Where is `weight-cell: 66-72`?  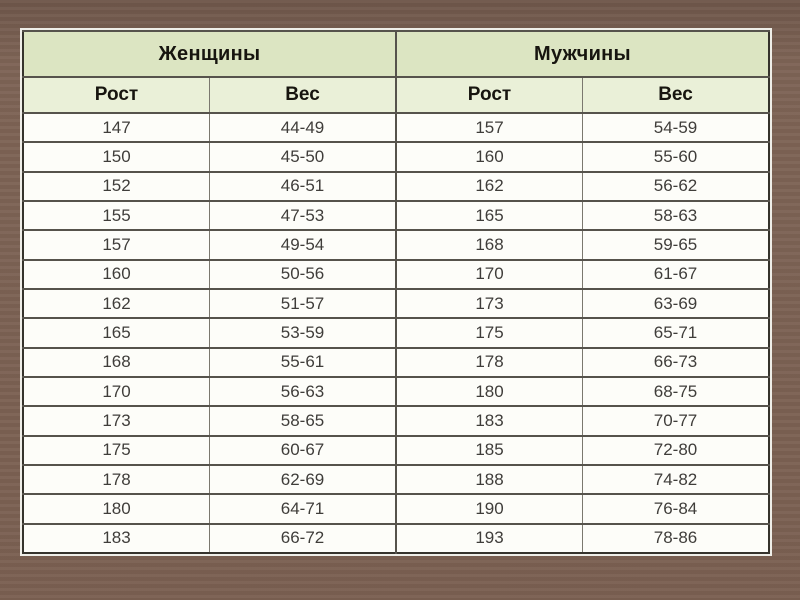 weight-cell: 66-72 is located at coordinates (302, 537).